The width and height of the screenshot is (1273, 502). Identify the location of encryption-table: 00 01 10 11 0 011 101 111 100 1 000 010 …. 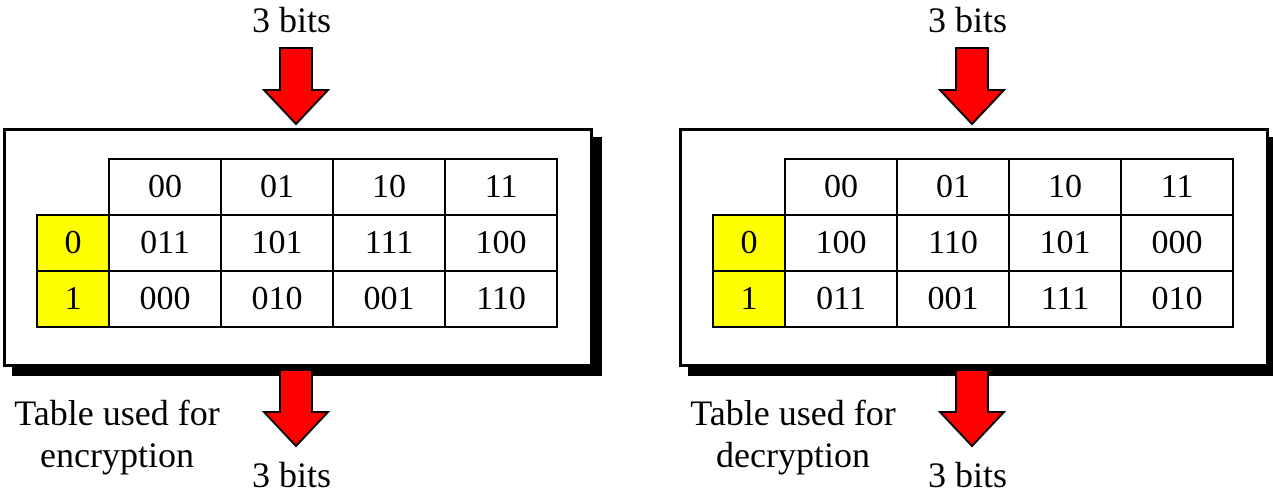
(297, 243).